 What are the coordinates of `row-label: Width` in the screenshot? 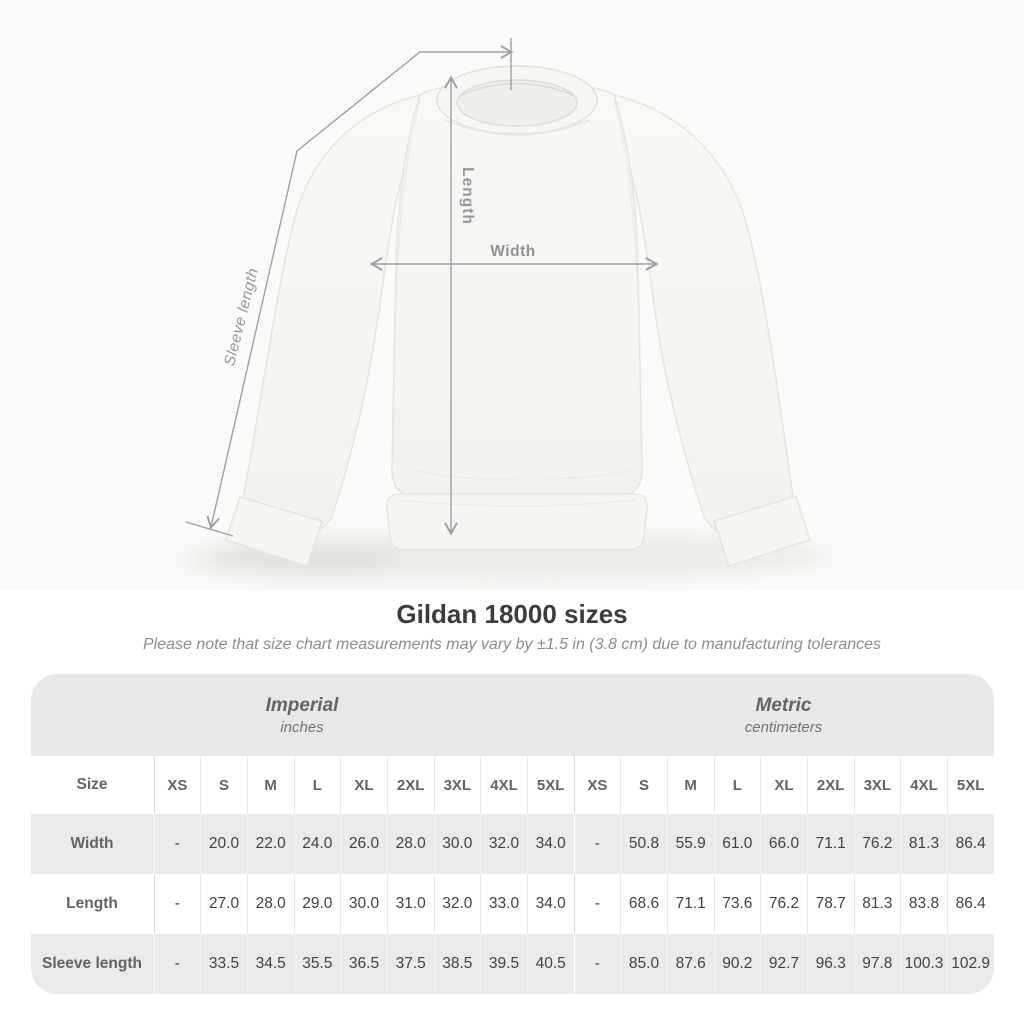 It's located at (92, 843).